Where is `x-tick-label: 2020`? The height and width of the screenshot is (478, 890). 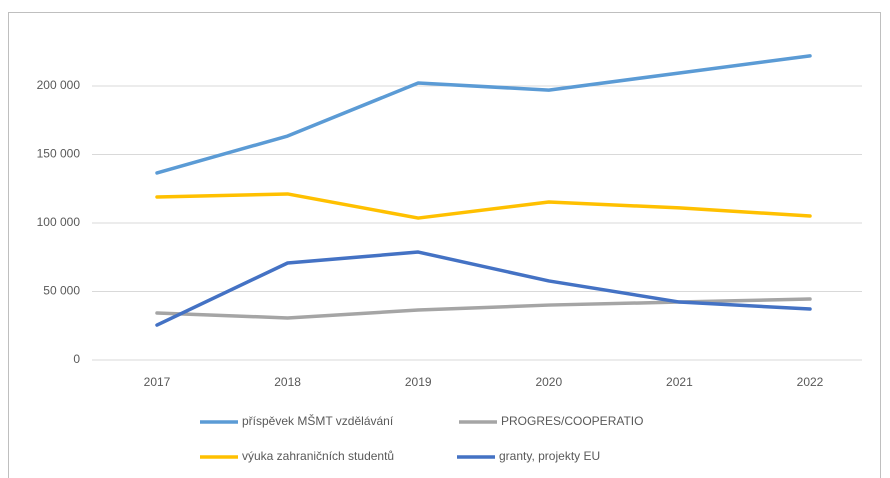 x-tick-label: 2020 is located at coordinates (548, 382).